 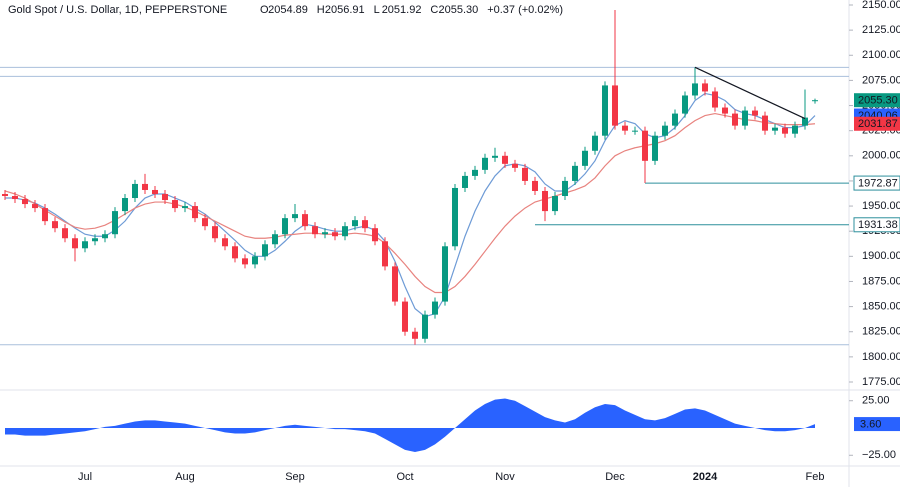 I want to click on y-tick-label: 1825.00, so click(x=881, y=332).